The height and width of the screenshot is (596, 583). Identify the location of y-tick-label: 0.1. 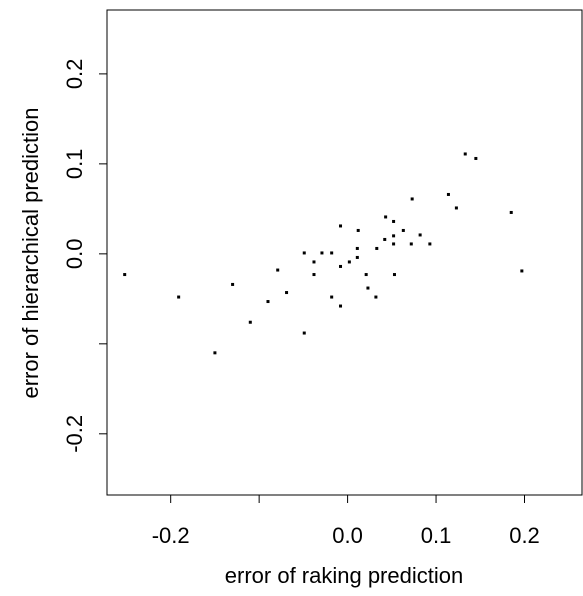
(74, 164).